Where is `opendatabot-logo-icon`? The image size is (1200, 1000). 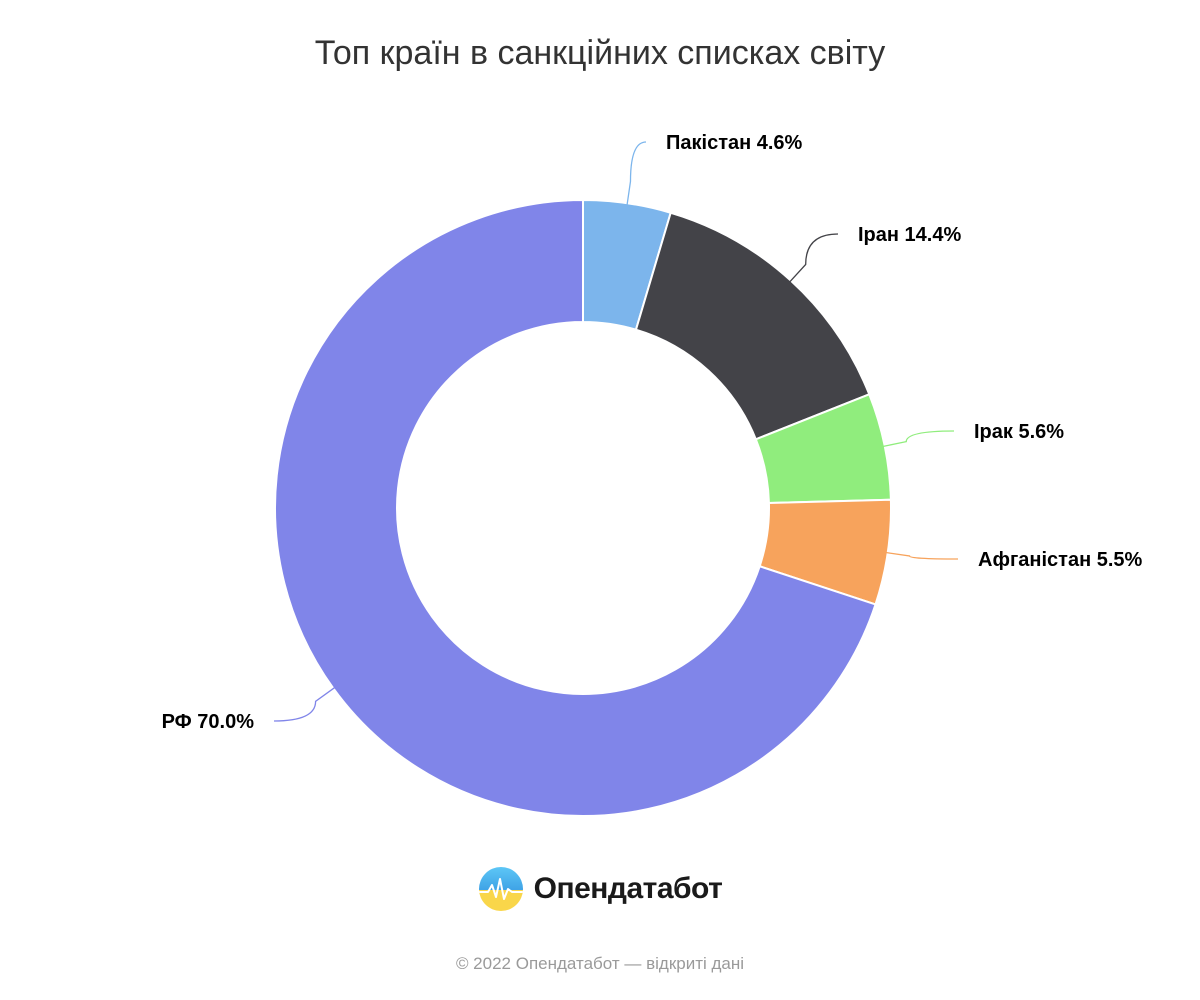
opendatabot-logo-icon is located at coordinates (500, 889).